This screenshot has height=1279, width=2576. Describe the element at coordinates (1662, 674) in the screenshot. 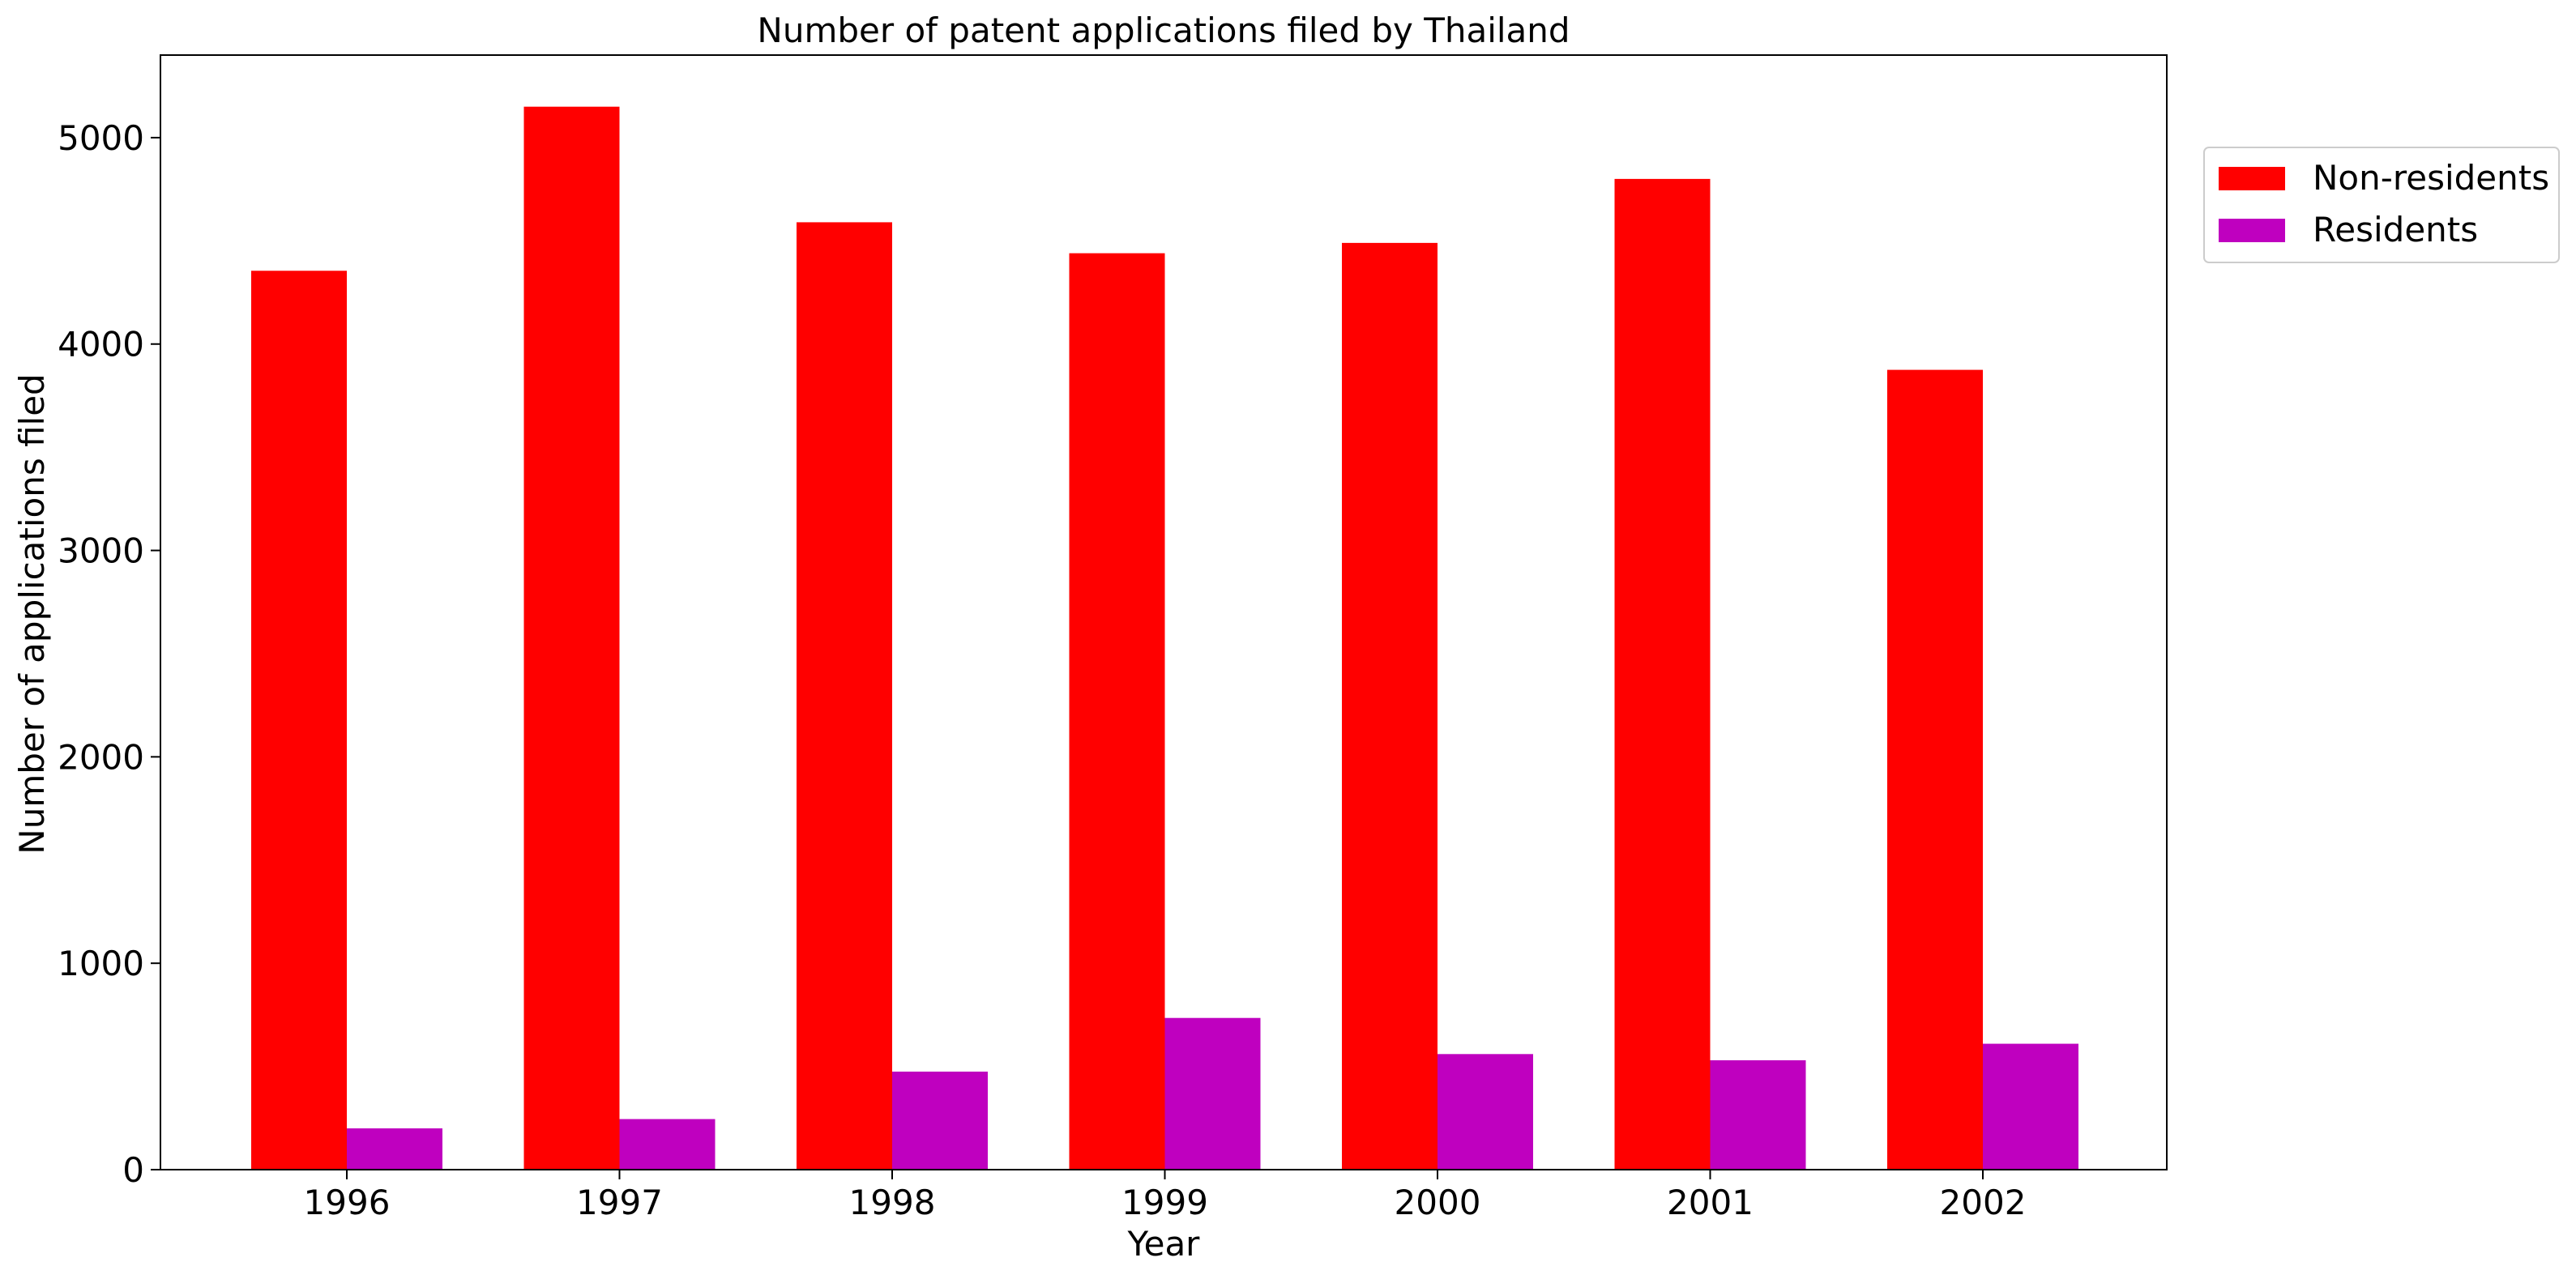

I see `bar-non-residents-2001` at that location.